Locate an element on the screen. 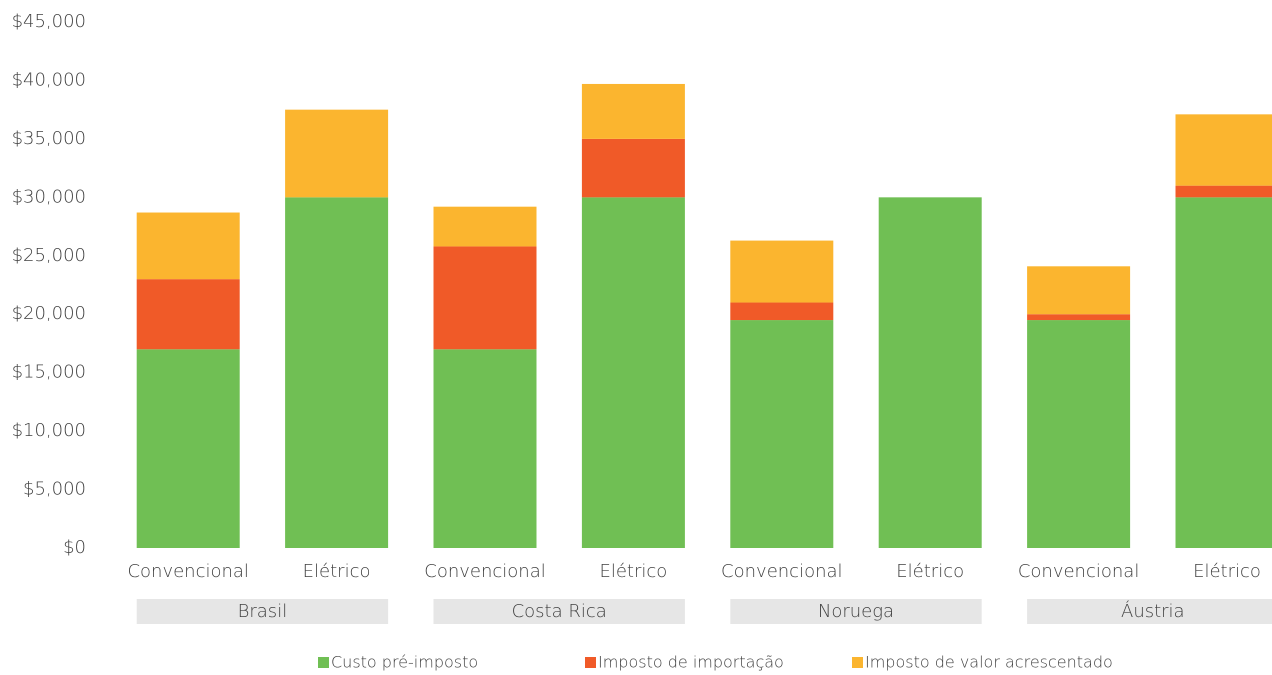 This screenshot has height=675, width=1272. y-tick-label: $45,000 is located at coordinates (49, 21).